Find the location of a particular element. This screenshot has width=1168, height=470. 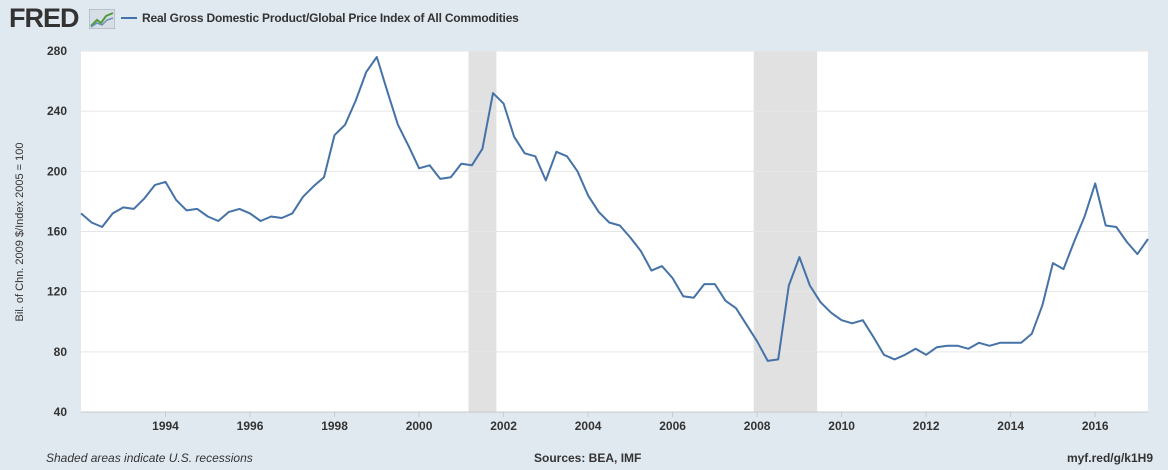

x-tick-label: 1994 is located at coordinates (165, 426).